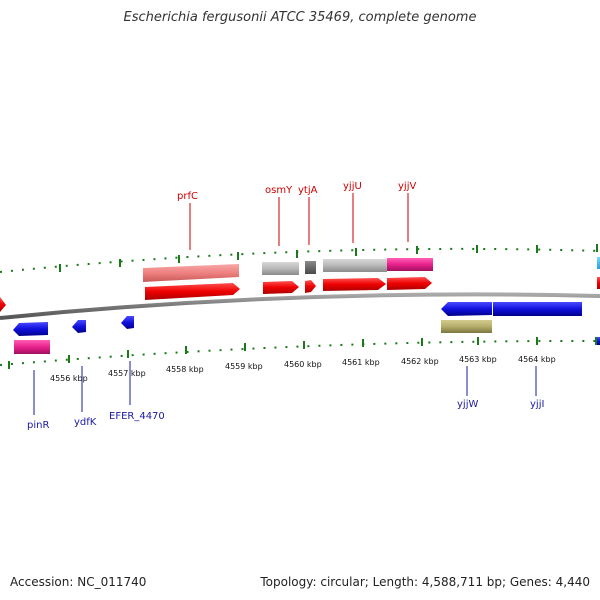 This screenshot has height=600, width=600. Describe the element at coordinates (420, 361) in the screenshot. I see `tick-label: 4562 kbp` at that location.